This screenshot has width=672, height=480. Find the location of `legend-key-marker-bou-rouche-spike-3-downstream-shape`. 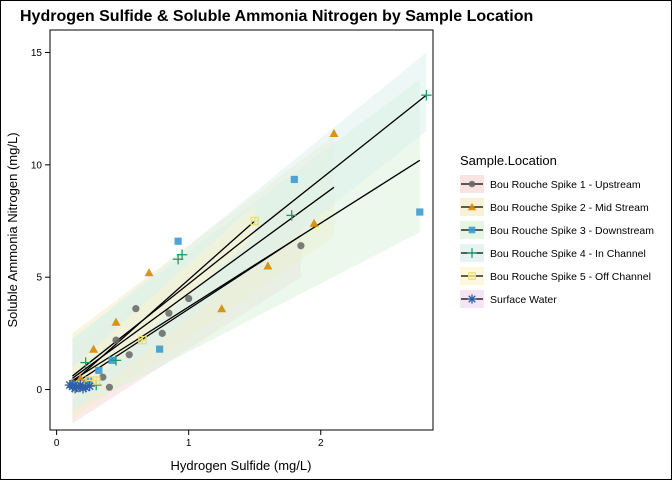

legend-key-marker-bou-rouche-spike-3-downstream-shape is located at coordinates (472, 230).